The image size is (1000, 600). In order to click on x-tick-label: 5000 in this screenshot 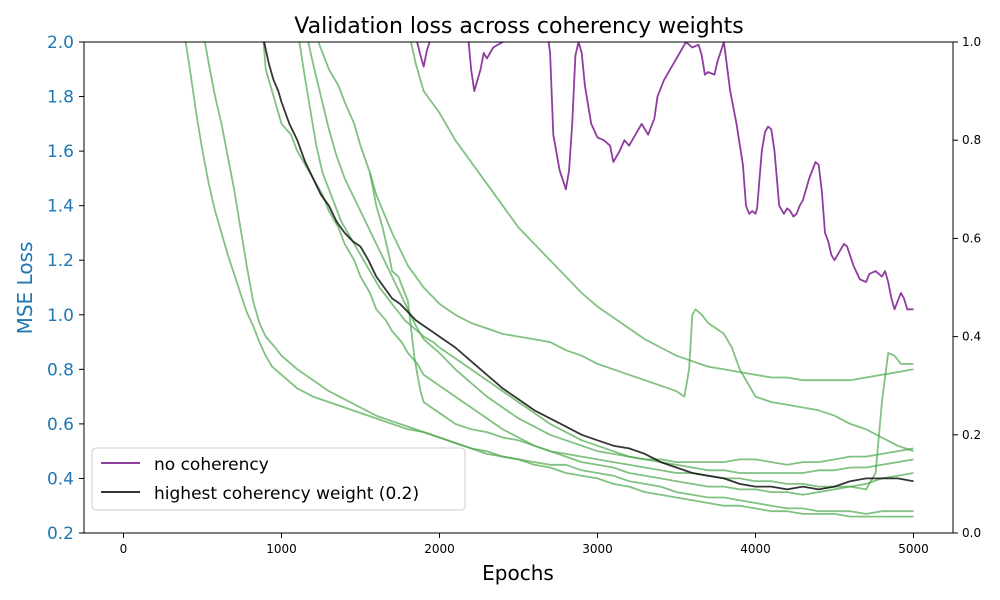, I will do `click(913, 549)`.